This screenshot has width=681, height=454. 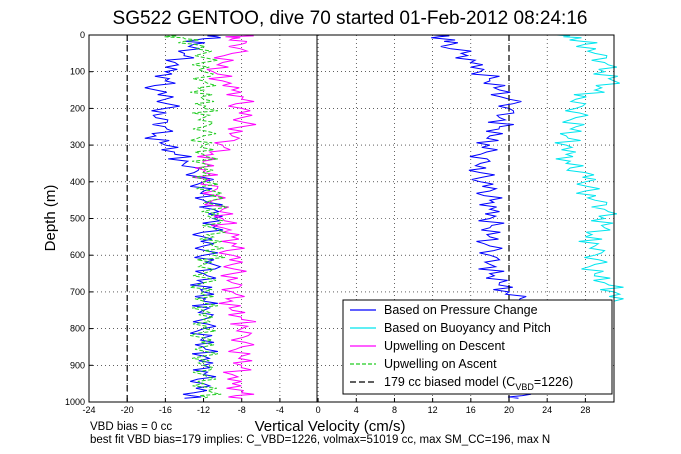 I want to click on series-line-upwelling-on-descent, so click(x=224, y=216).